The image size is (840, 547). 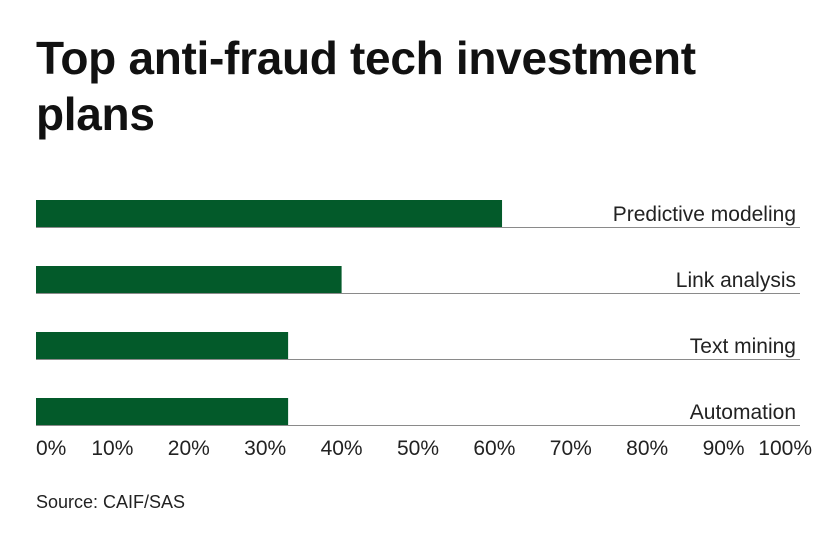 I want to click on x-tick-label: 60%, so click(x=494, y=448).